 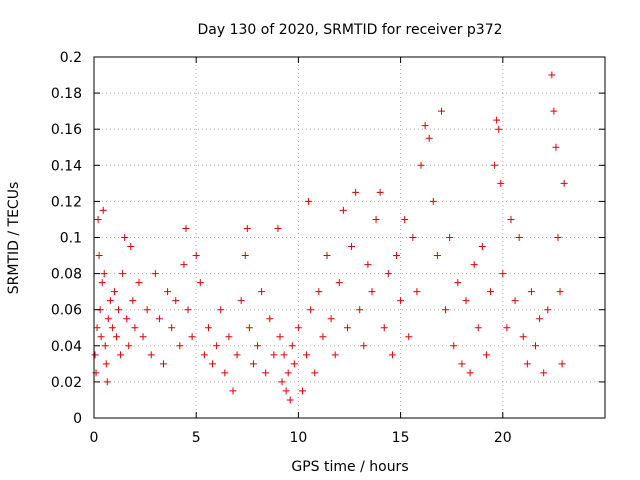 What do you see at coordinates (196, 438) in the screenshot?
I see `x-tick-label: 5` at bounding box center [196, 438].